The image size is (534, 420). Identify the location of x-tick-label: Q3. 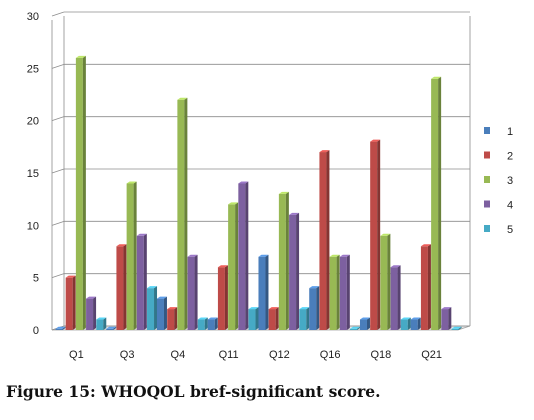
(127, 355).